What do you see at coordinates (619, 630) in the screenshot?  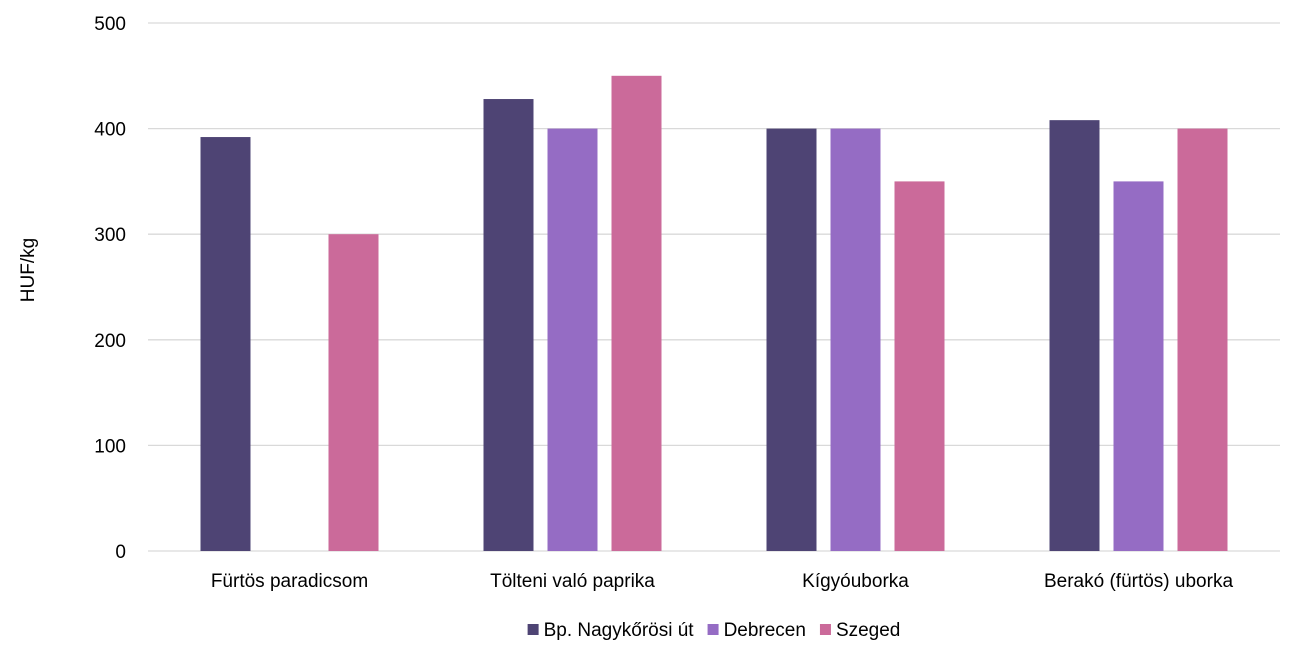 I see `legend-label: Bp. Nagykőrösi út` at bounding box center [619, 630].